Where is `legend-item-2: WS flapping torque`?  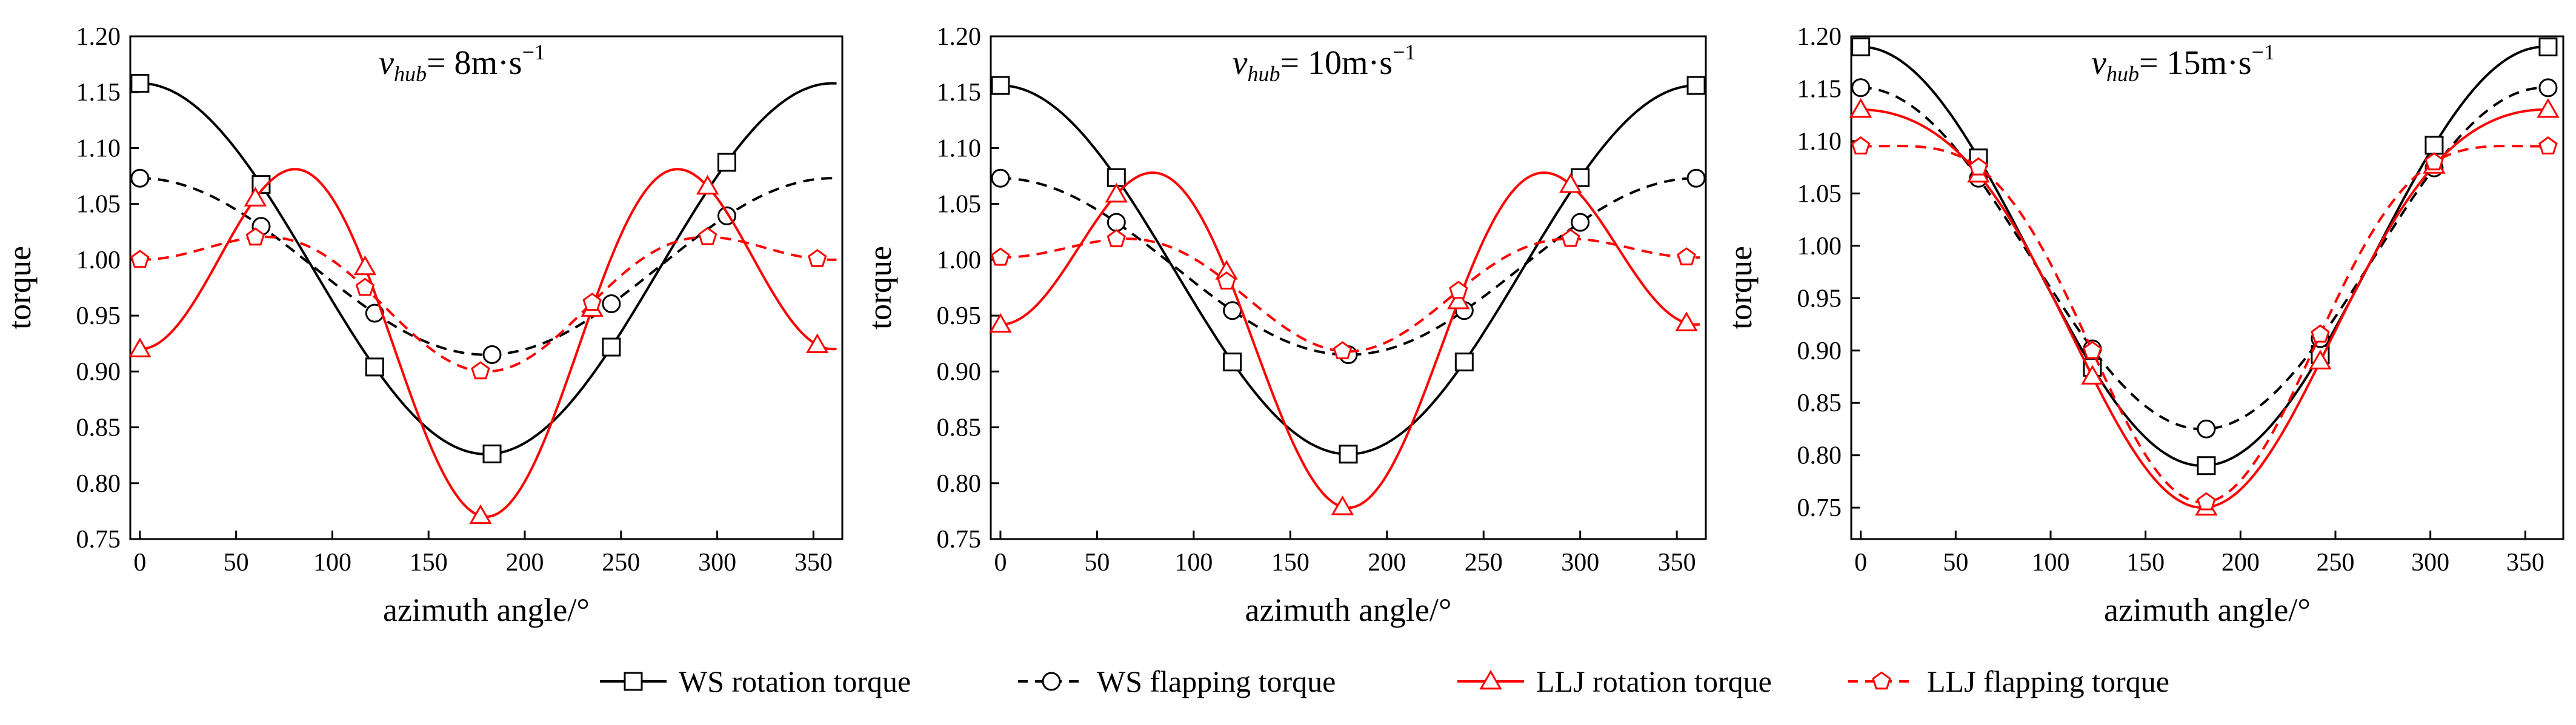 legend-item-2: WS flapping torque is located at coordinates (1177, 681).